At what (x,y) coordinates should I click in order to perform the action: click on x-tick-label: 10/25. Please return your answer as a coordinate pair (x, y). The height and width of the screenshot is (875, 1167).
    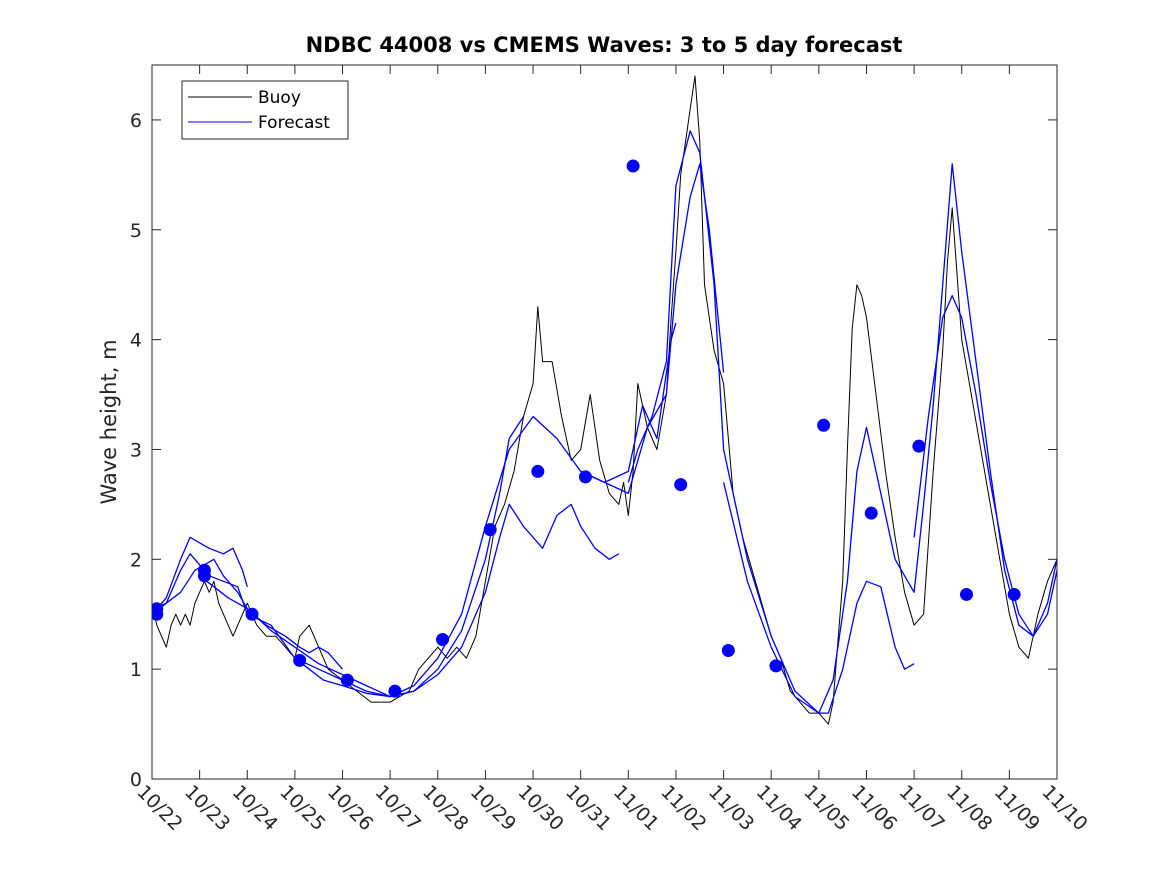
    Looking at the image, I should click on (302, 808).